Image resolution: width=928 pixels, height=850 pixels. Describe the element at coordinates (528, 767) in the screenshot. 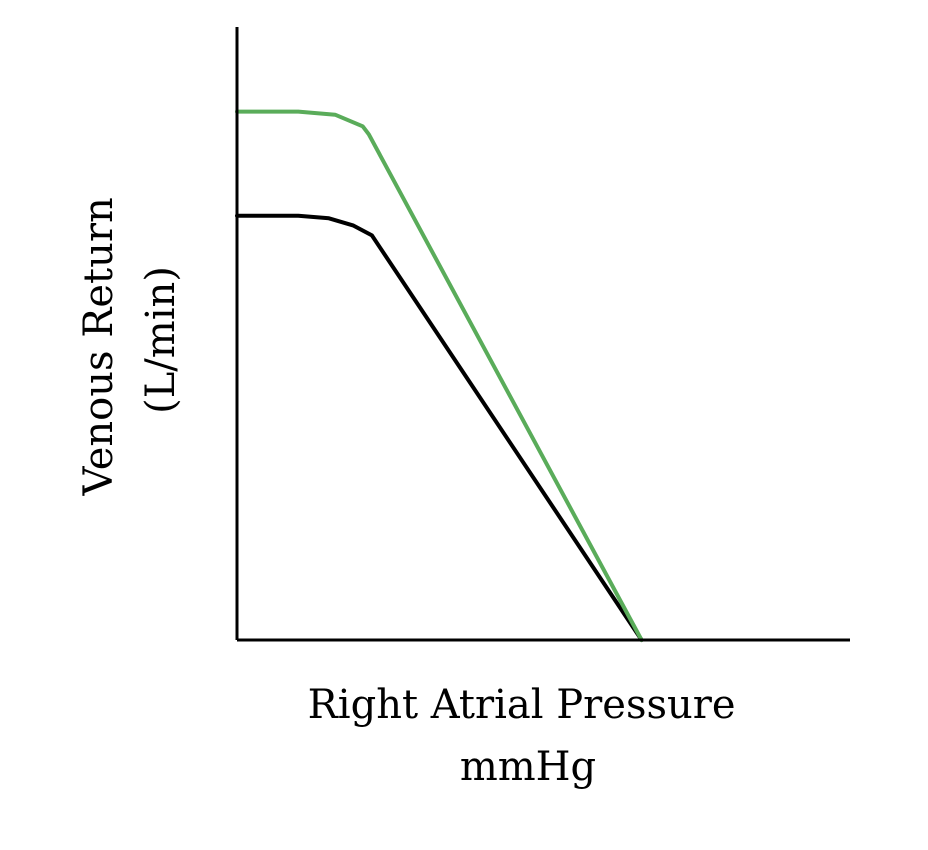

I see `x-axis-title-line-2: mmHg` at that location.